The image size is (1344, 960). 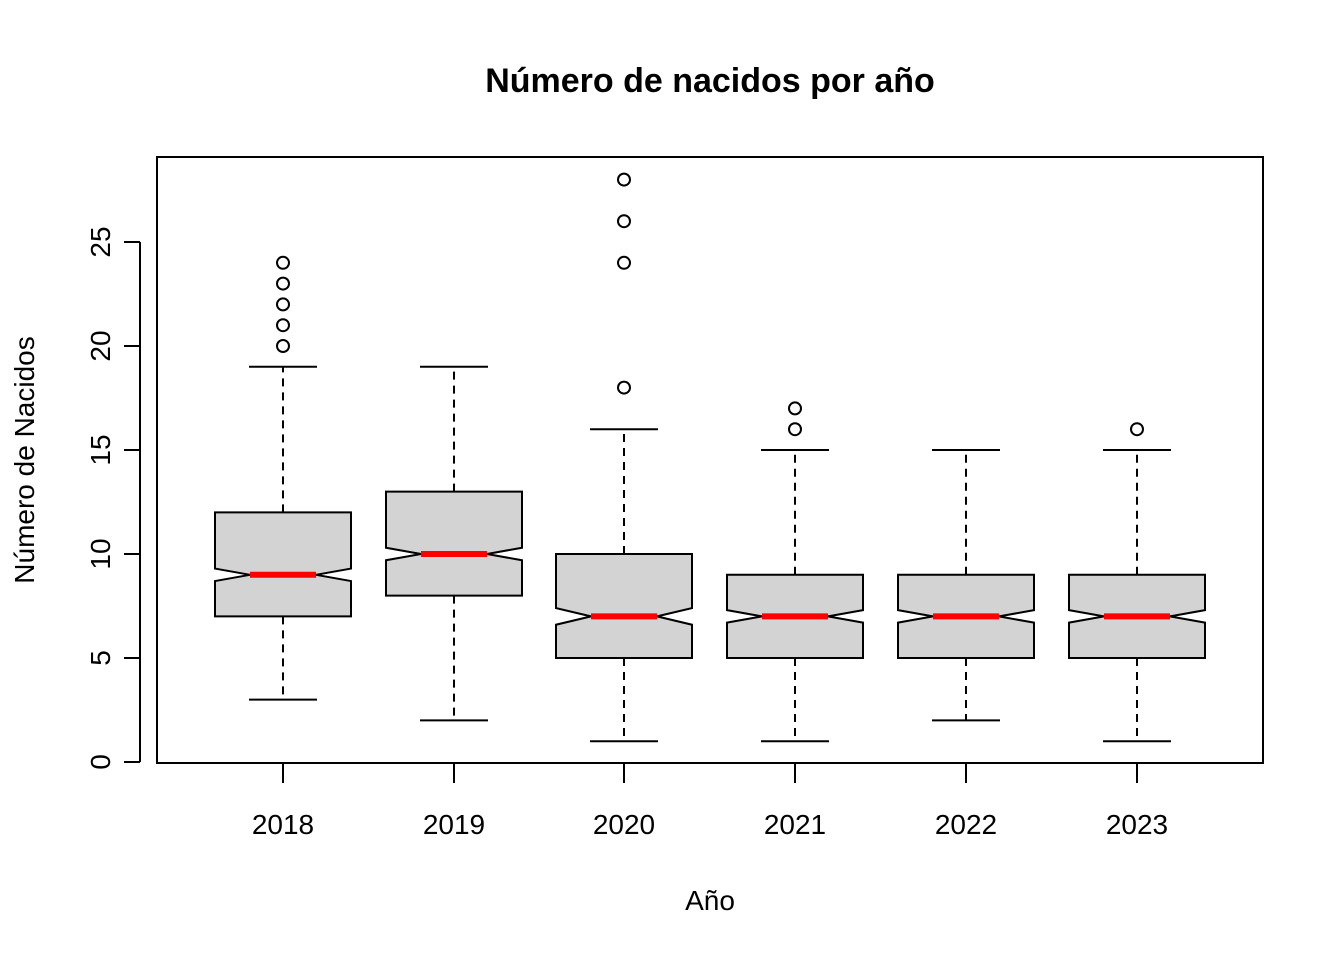 I want to click on y-tick-label: 15, so click(x=100, y=449).